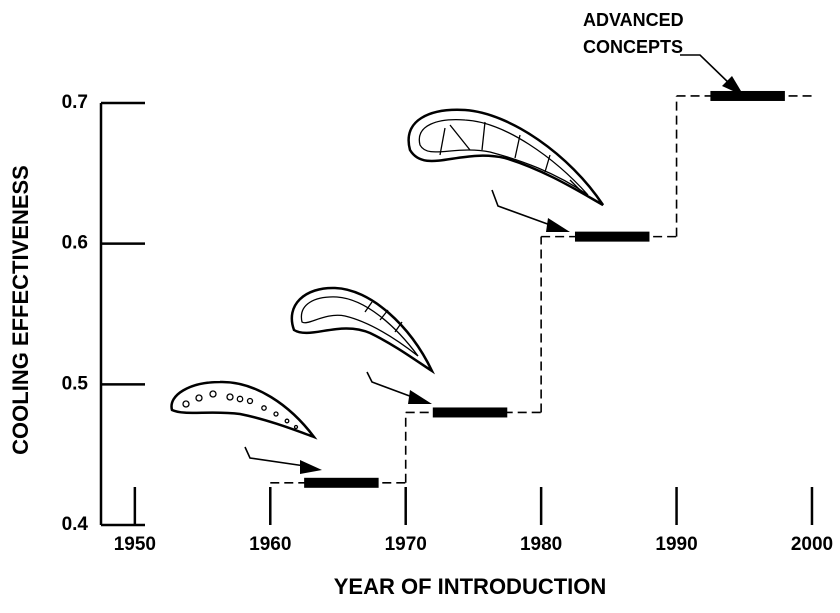 Image resolution: width=840 pixels, height=613 pixels. What do you see at coordinates (712, 75) in the screenshot?
I see `annotation-arrow` at bounding box center [712, 75].